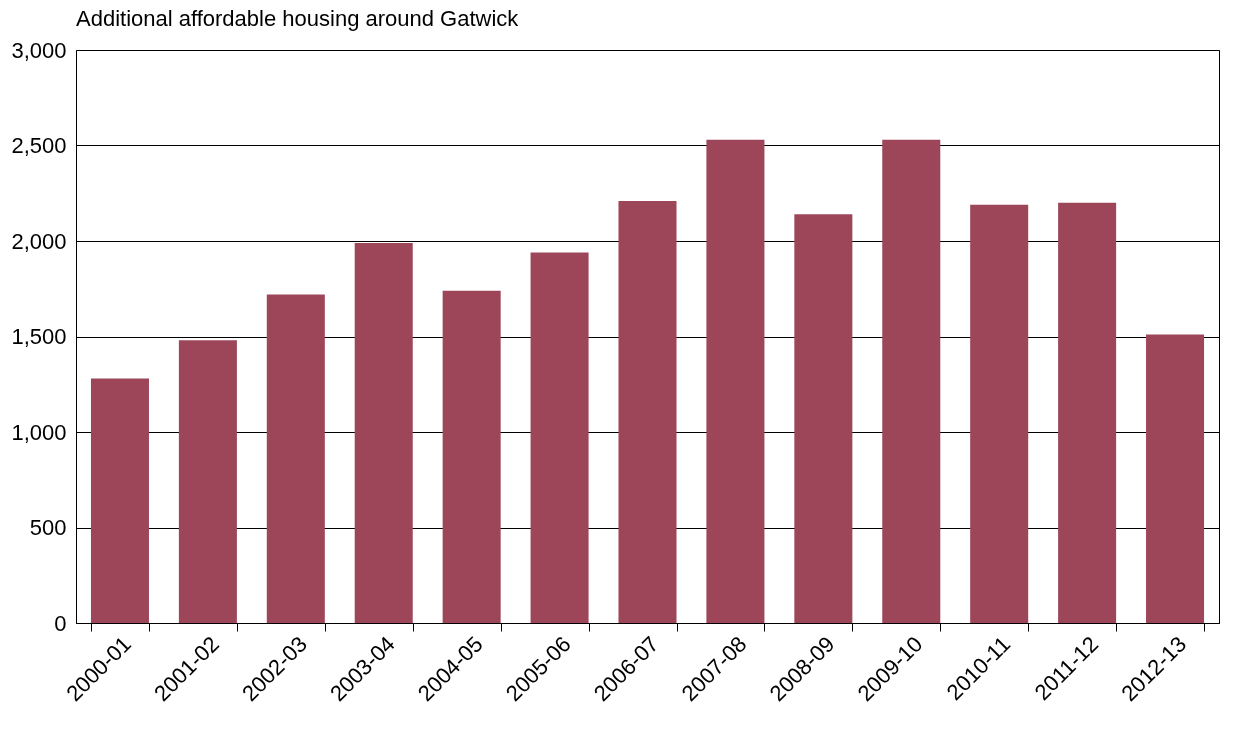 Image resolution: width=1244 pixels, height=740 pixels. What do you see at coordinates (39, 241) in the screenshot?
I see `y-tick-label: 2,000` at bounding box center [39, 241].